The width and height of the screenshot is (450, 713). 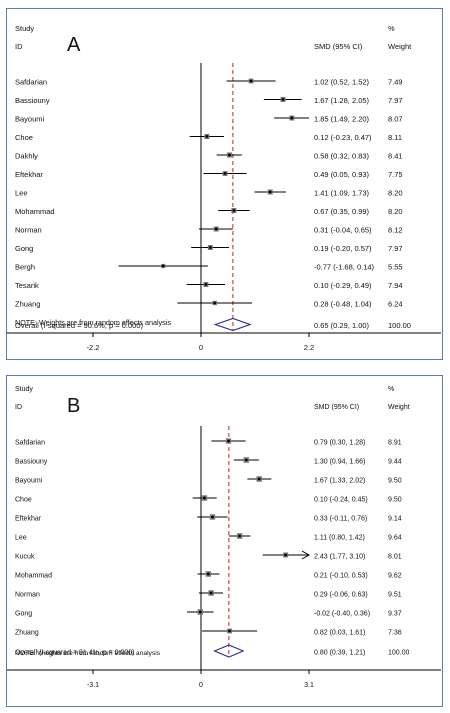 What do you see at coordinates (339, 443) in the screenshot?
I see `study-smd-ci: 0.79 (0.30, 1.28)` at bounding box center [339, 443].